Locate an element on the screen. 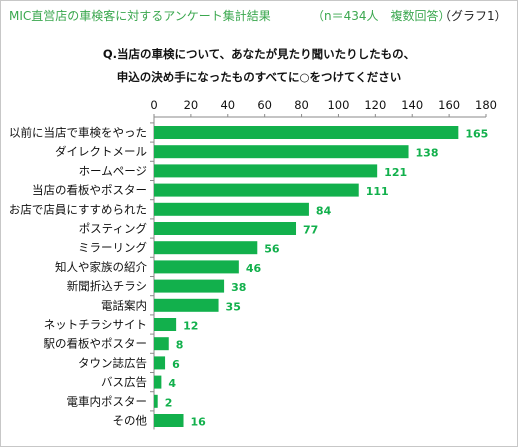  data-label: 4 is located at coordinates (172, 383).